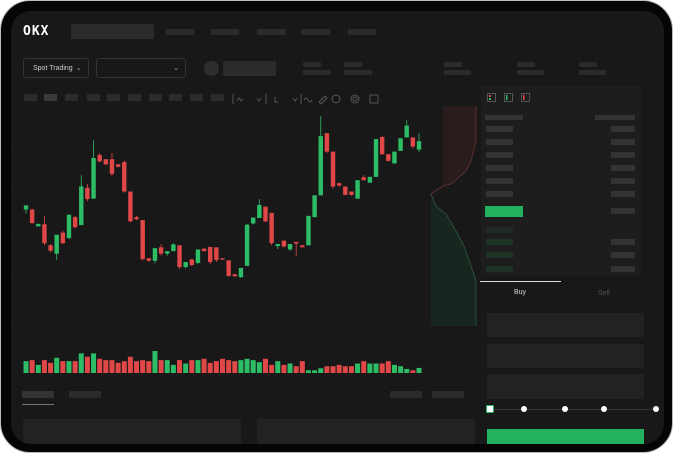 The image size is (673, 453). I want to click on amount-input, so click(565, 356).